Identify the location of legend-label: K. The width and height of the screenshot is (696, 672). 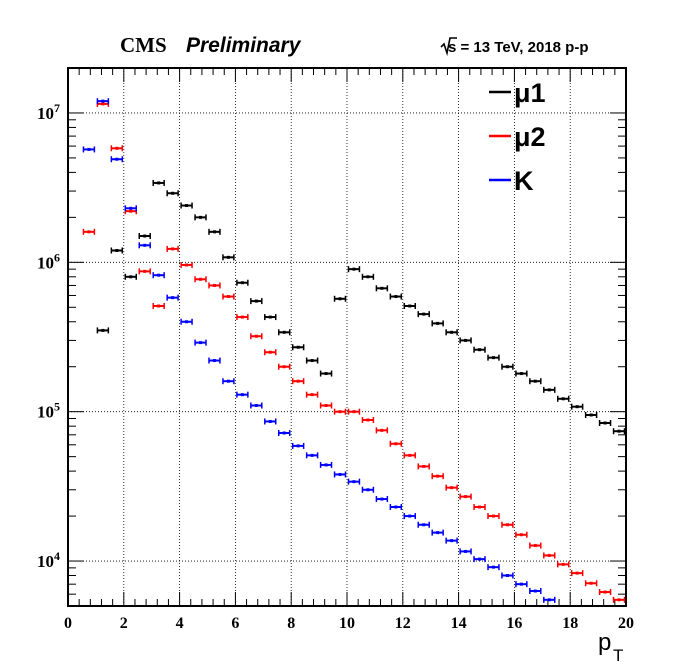
(524, 181).